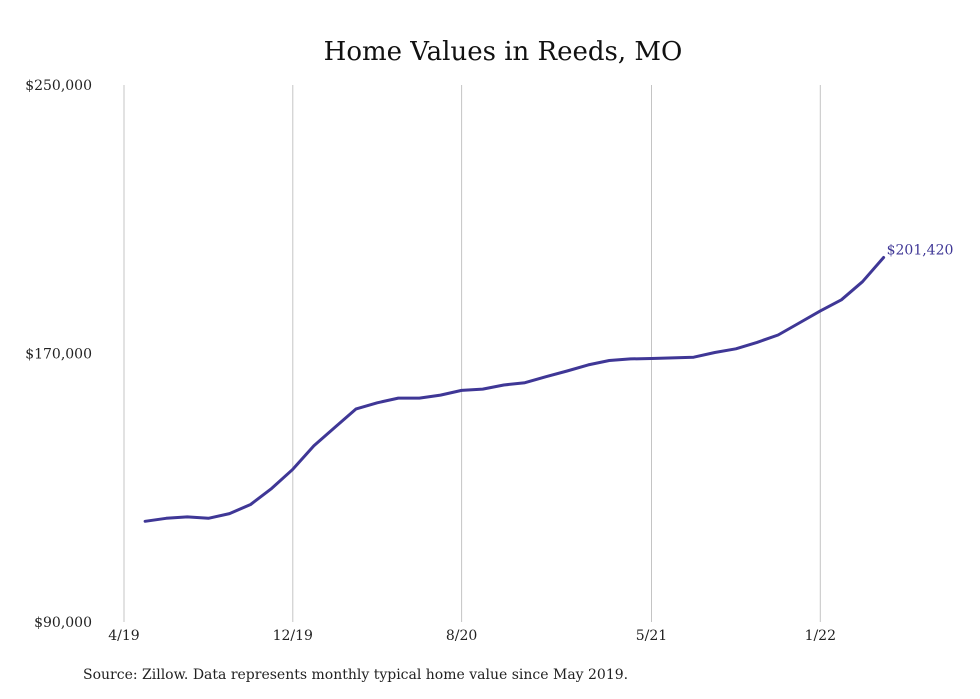  What do you see at coordinates (123, 636) in the screenshot?
I see `x-tick-label: 4/19` at bounding box center [123, 636].